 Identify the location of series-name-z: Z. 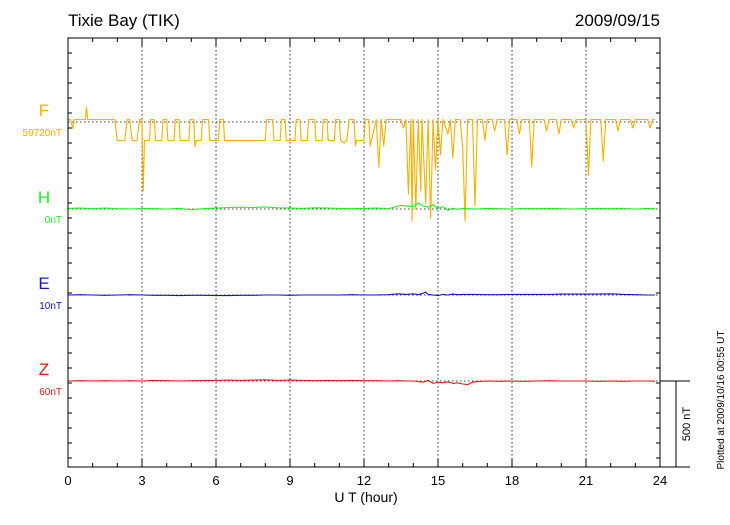
(44, 369).